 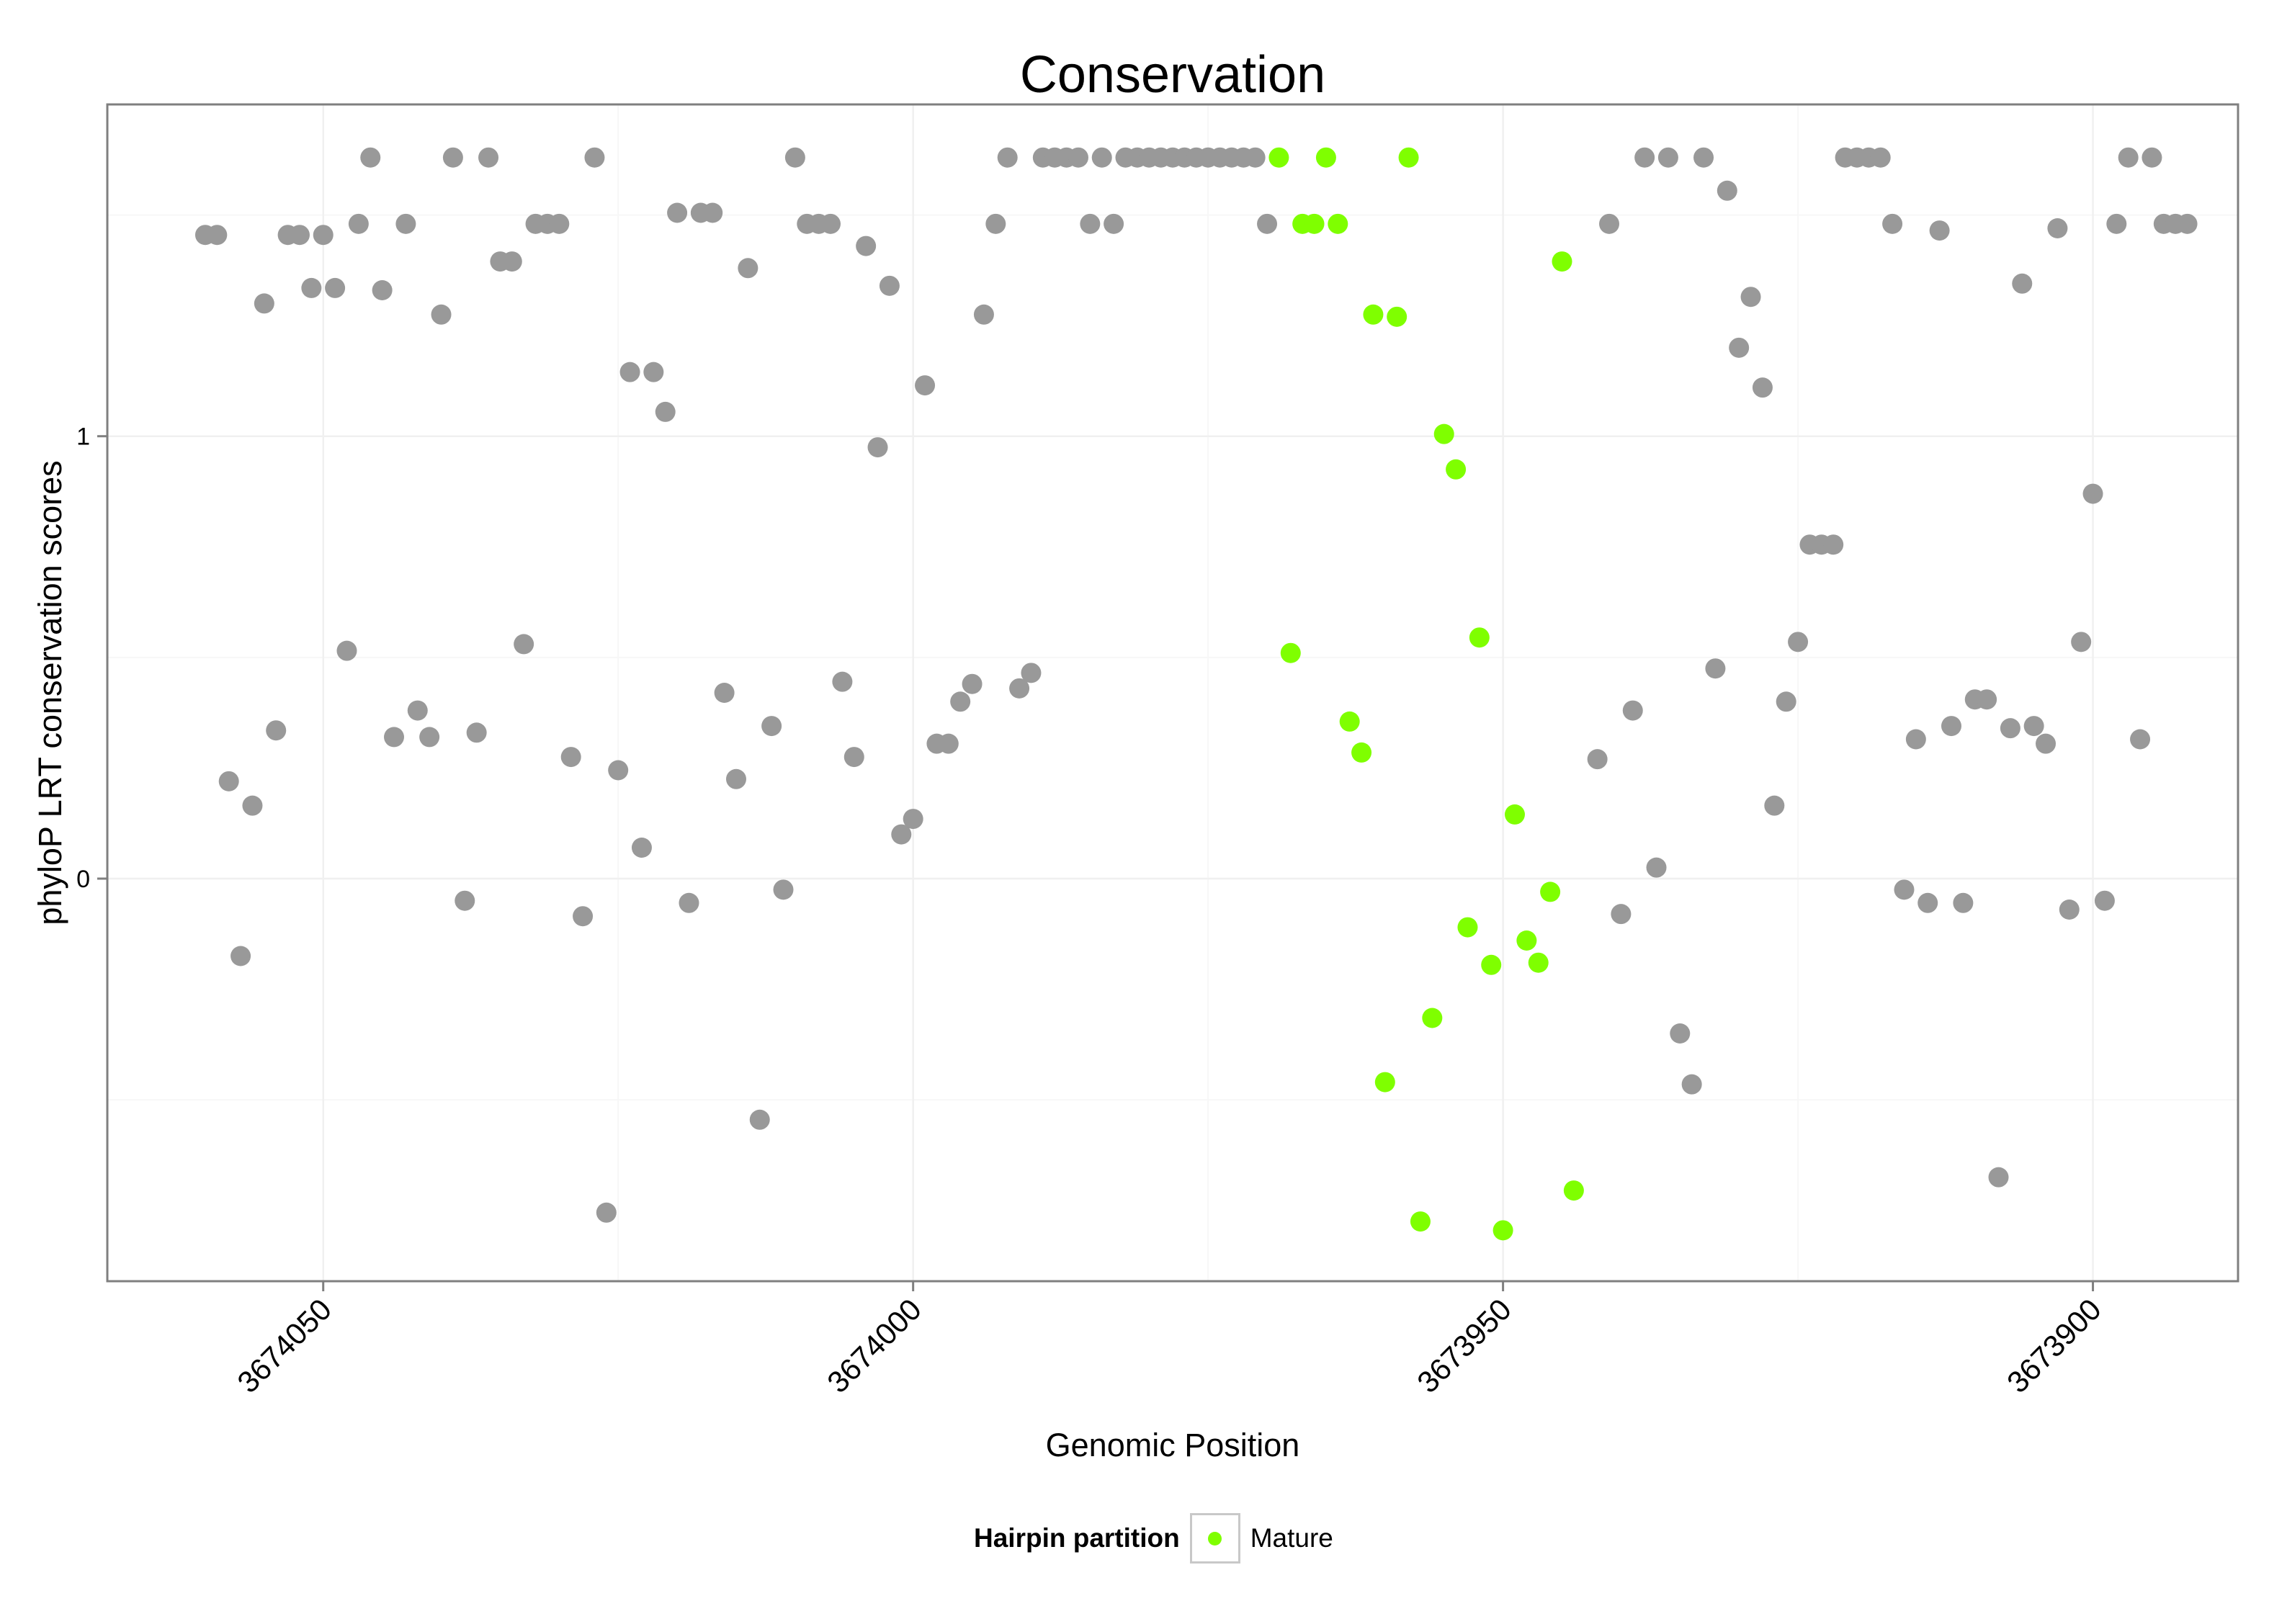 I want to click on x-tick-label: 3674000, so click(x=874, y=1346).